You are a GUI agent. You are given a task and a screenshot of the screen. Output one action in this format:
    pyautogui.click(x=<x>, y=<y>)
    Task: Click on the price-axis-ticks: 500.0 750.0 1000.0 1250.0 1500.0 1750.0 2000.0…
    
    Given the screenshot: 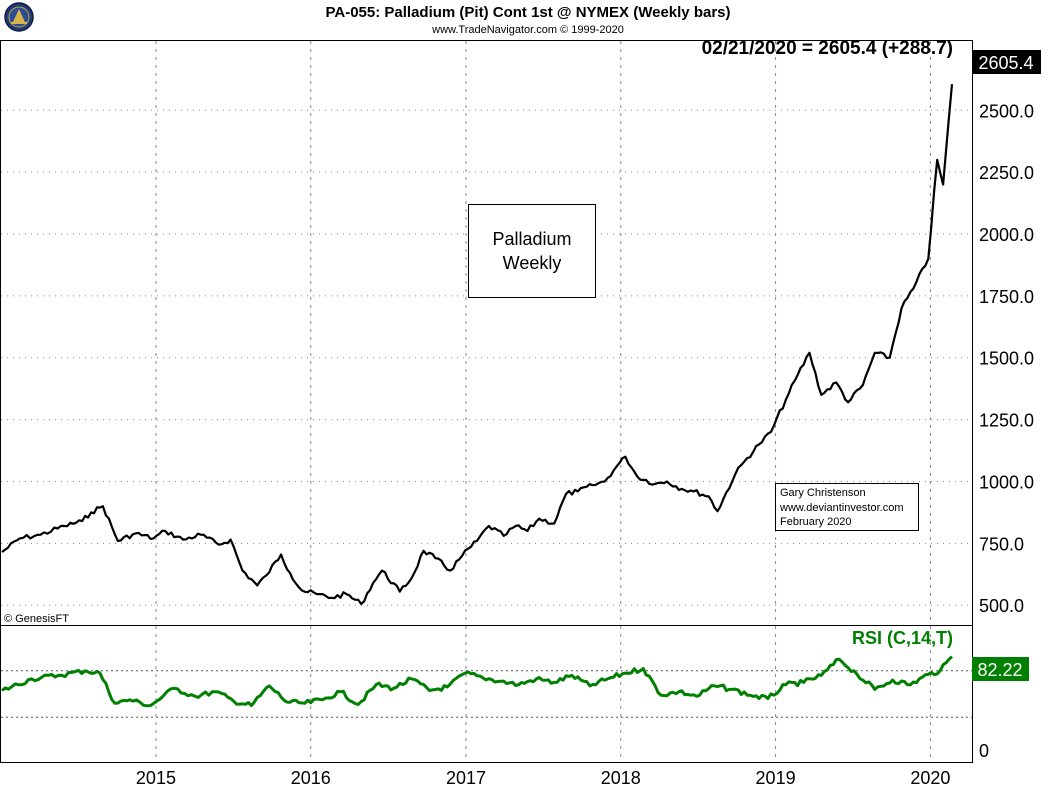 What is the action you would take?
    pyautogui.click(x=1006, y=358)
    